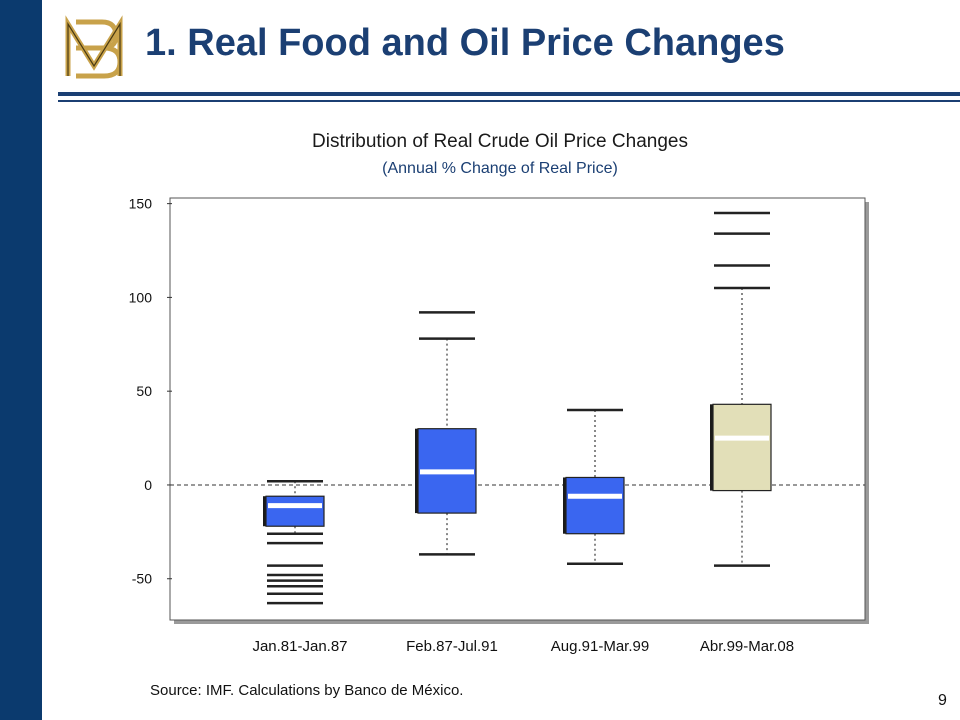 The height and width of the screenshot is (720, 960). Describe the element at coordinates (94, 47) in the screenshot. I see `banco-de-mexico-logo` at that location.